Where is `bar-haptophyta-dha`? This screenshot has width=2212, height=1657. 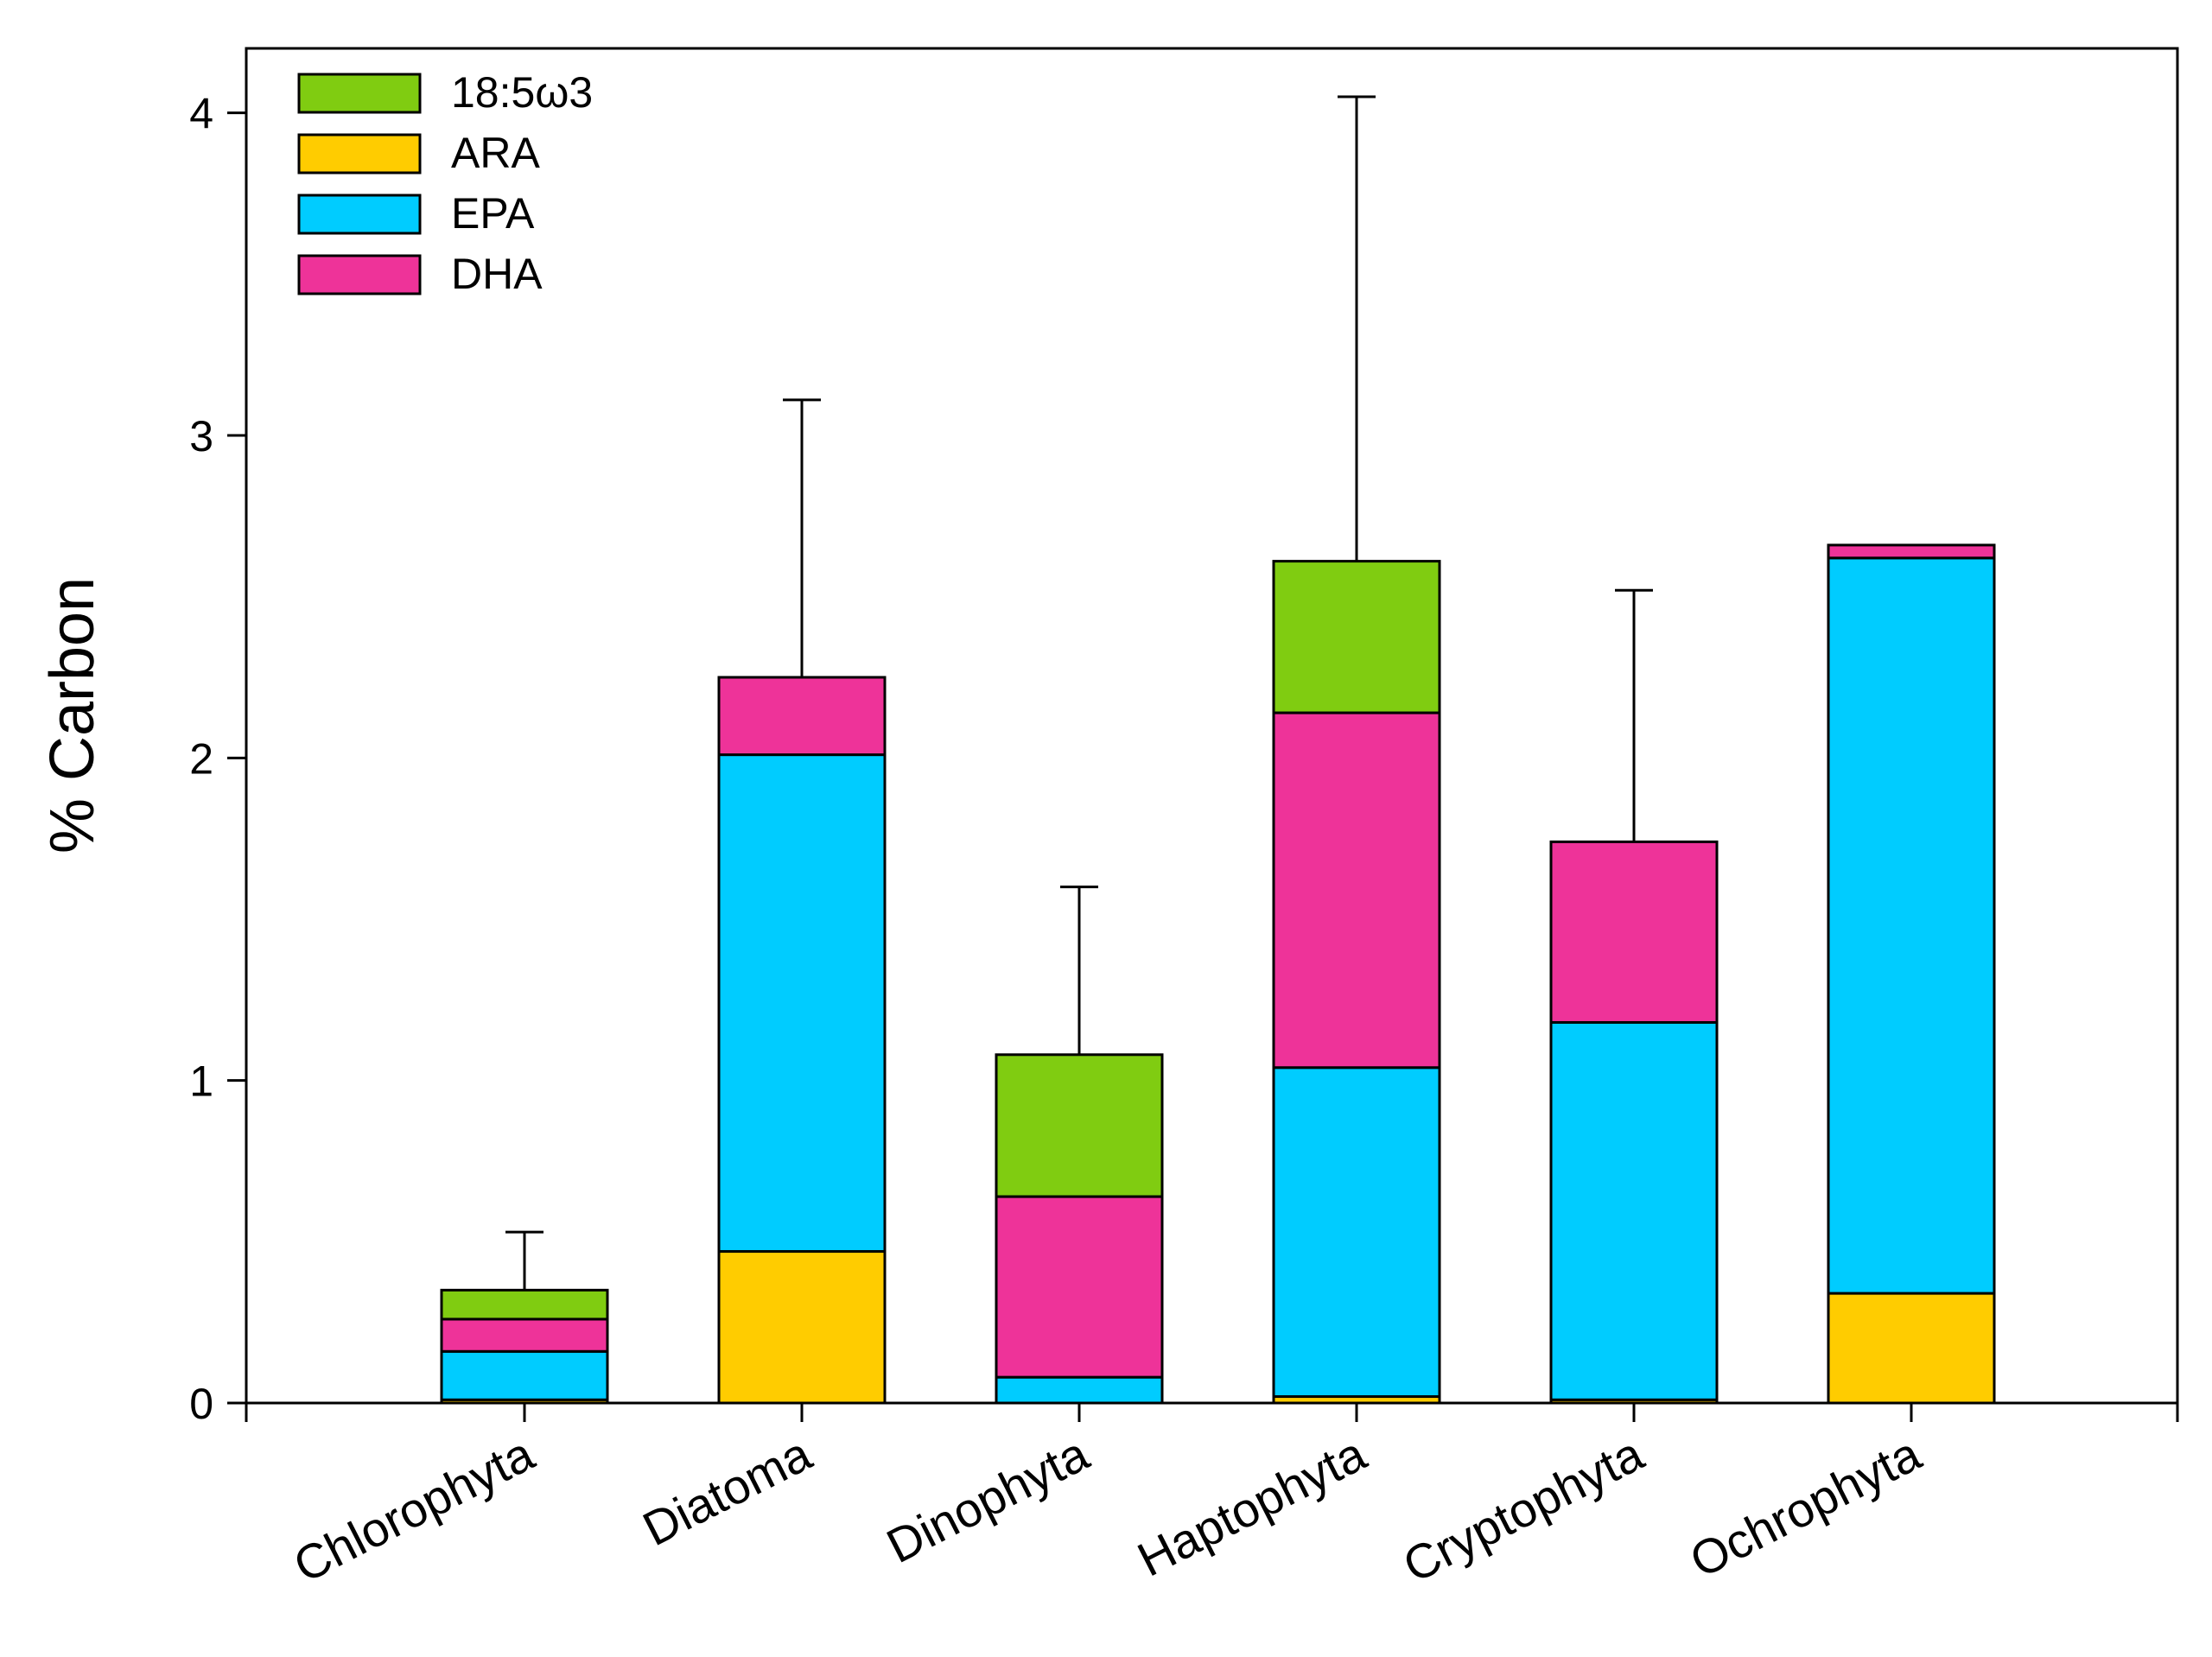
bar-haptophyta-dha is located at coordinates (1356, 890).